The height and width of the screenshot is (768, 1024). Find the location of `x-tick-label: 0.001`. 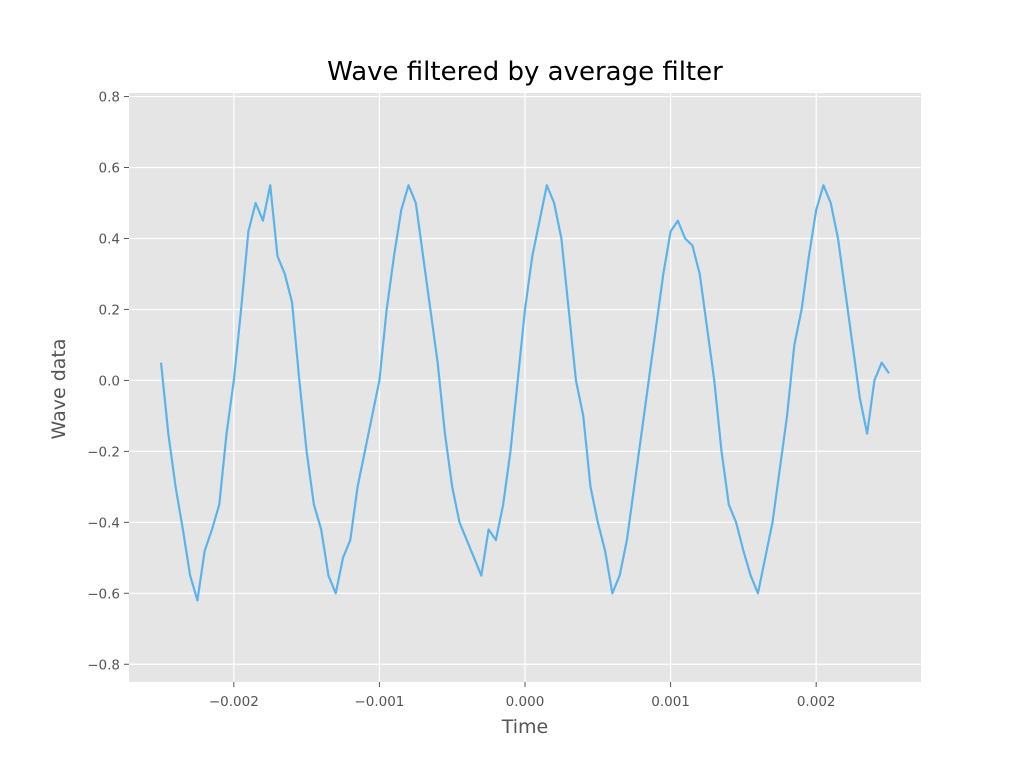

x-tick-label: 0.001 is located at coordinates (670, 702).